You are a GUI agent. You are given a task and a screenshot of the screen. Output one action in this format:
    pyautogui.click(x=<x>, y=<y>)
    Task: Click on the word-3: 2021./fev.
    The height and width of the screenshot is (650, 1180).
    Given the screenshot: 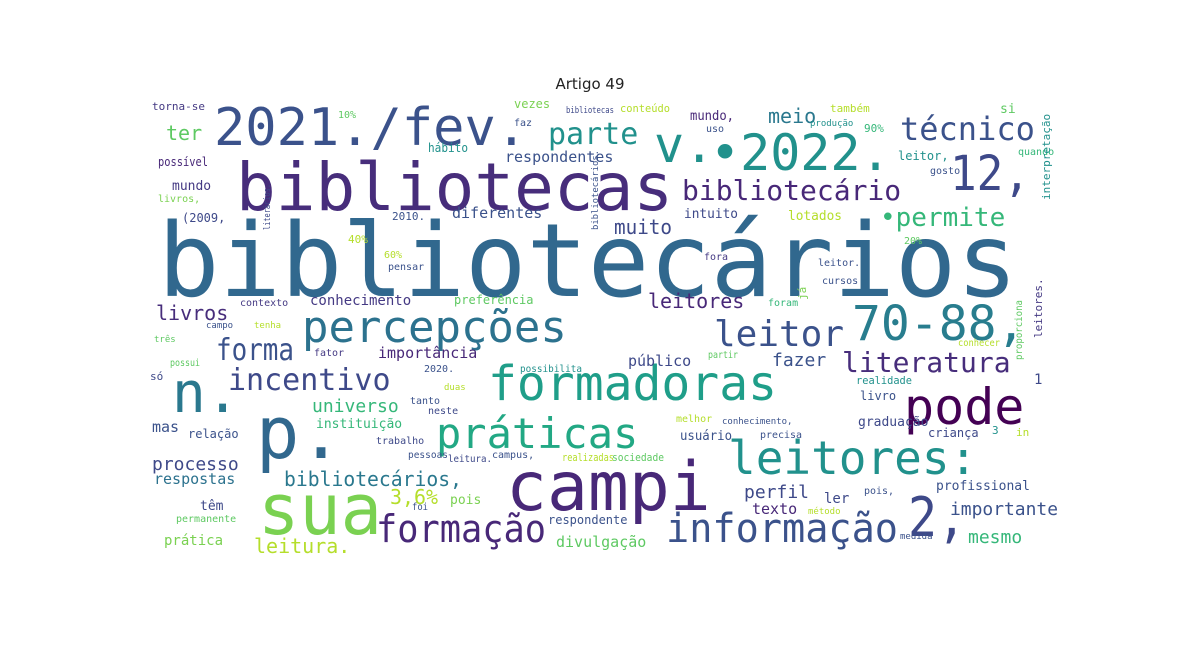 What is the action you would take?
    pyautogui.click(x=370, y=128)
    